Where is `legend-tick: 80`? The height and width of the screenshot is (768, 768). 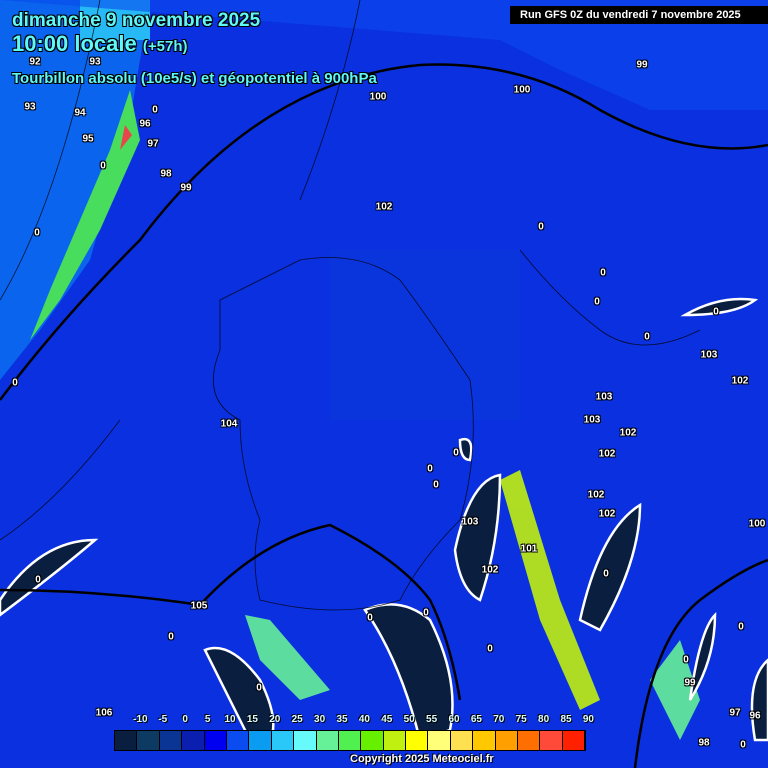
legend-tick: 80 is located at coordinates (544, 719).